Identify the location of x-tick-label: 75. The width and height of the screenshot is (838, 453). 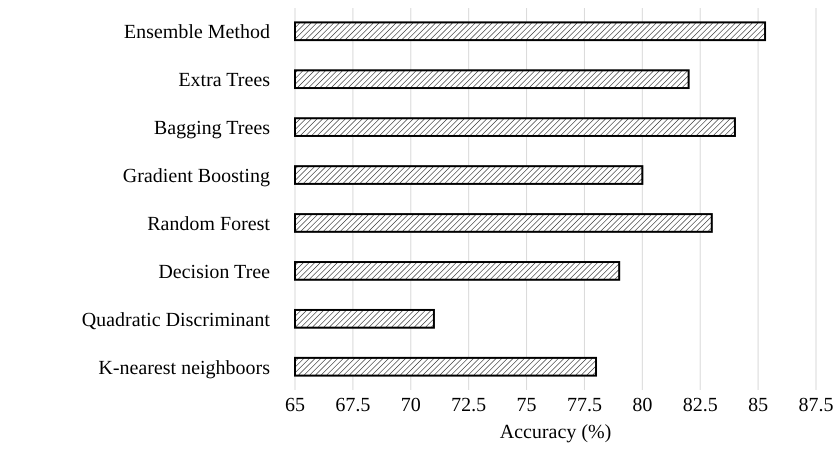
(526, 405).